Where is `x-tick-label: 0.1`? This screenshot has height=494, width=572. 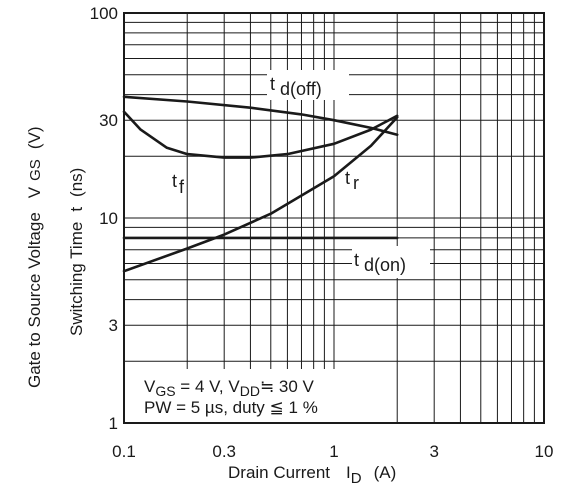
x-tick-label: 0.1 is located at coordinates (124, 451).